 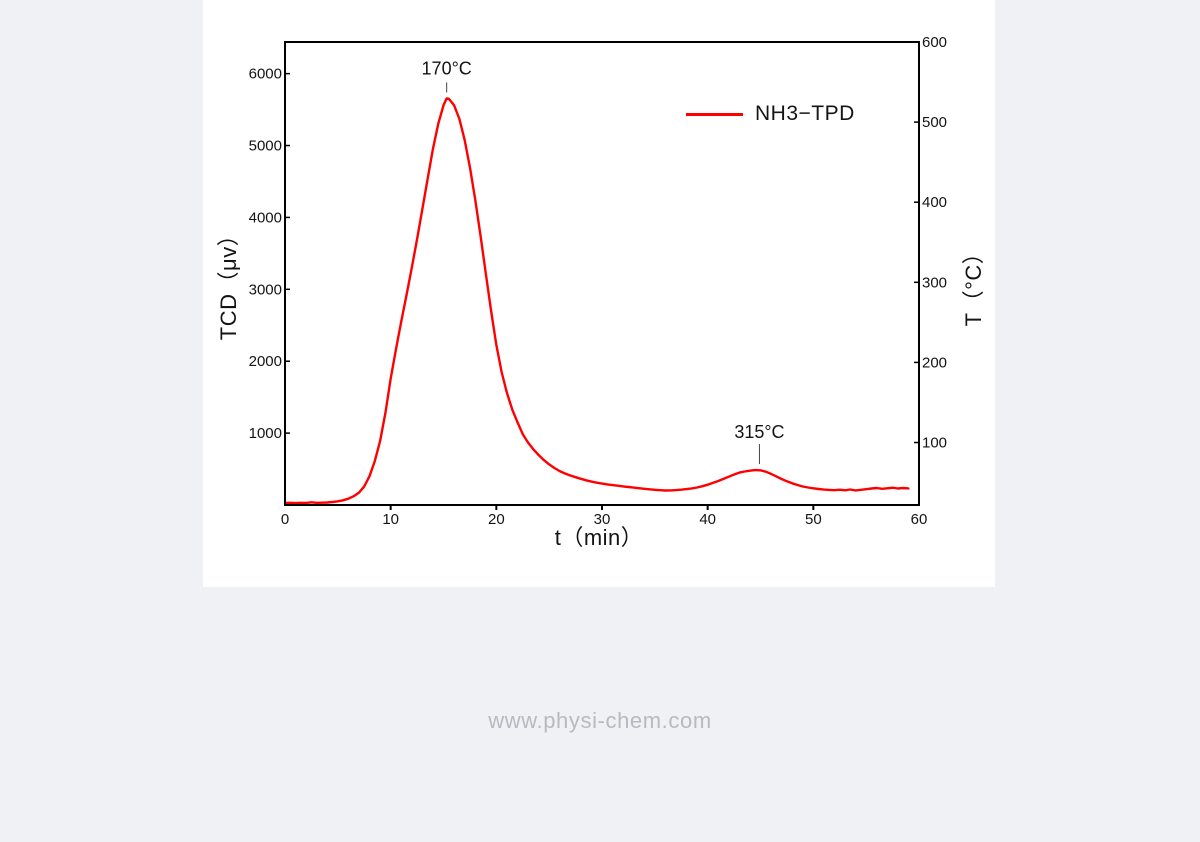 What do you see at coordinates (265, 74) in the screenshot?
I see `y-left-tick-label: 6000` at bounding box center [265, 74].